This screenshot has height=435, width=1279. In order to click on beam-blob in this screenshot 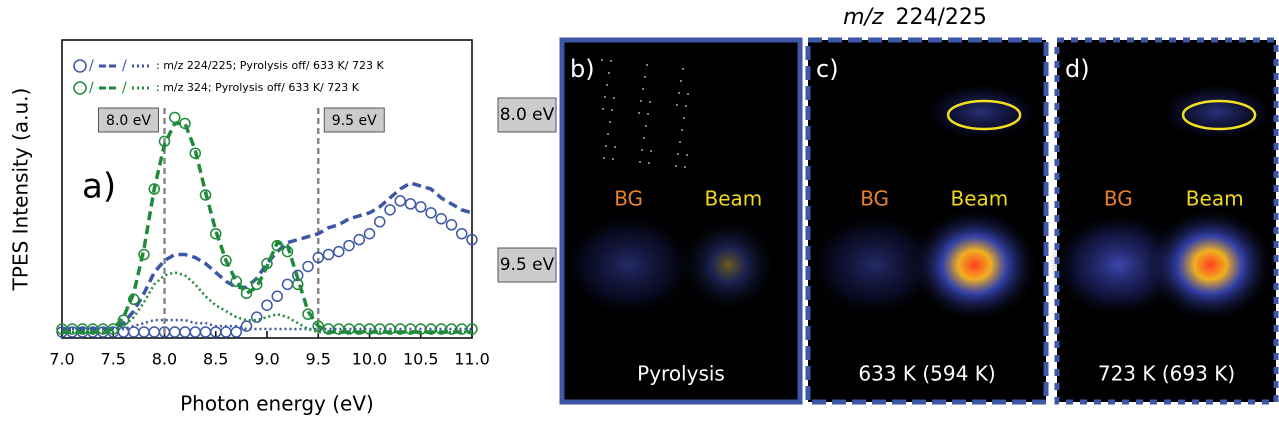, I will do `click(1210, 265)`.